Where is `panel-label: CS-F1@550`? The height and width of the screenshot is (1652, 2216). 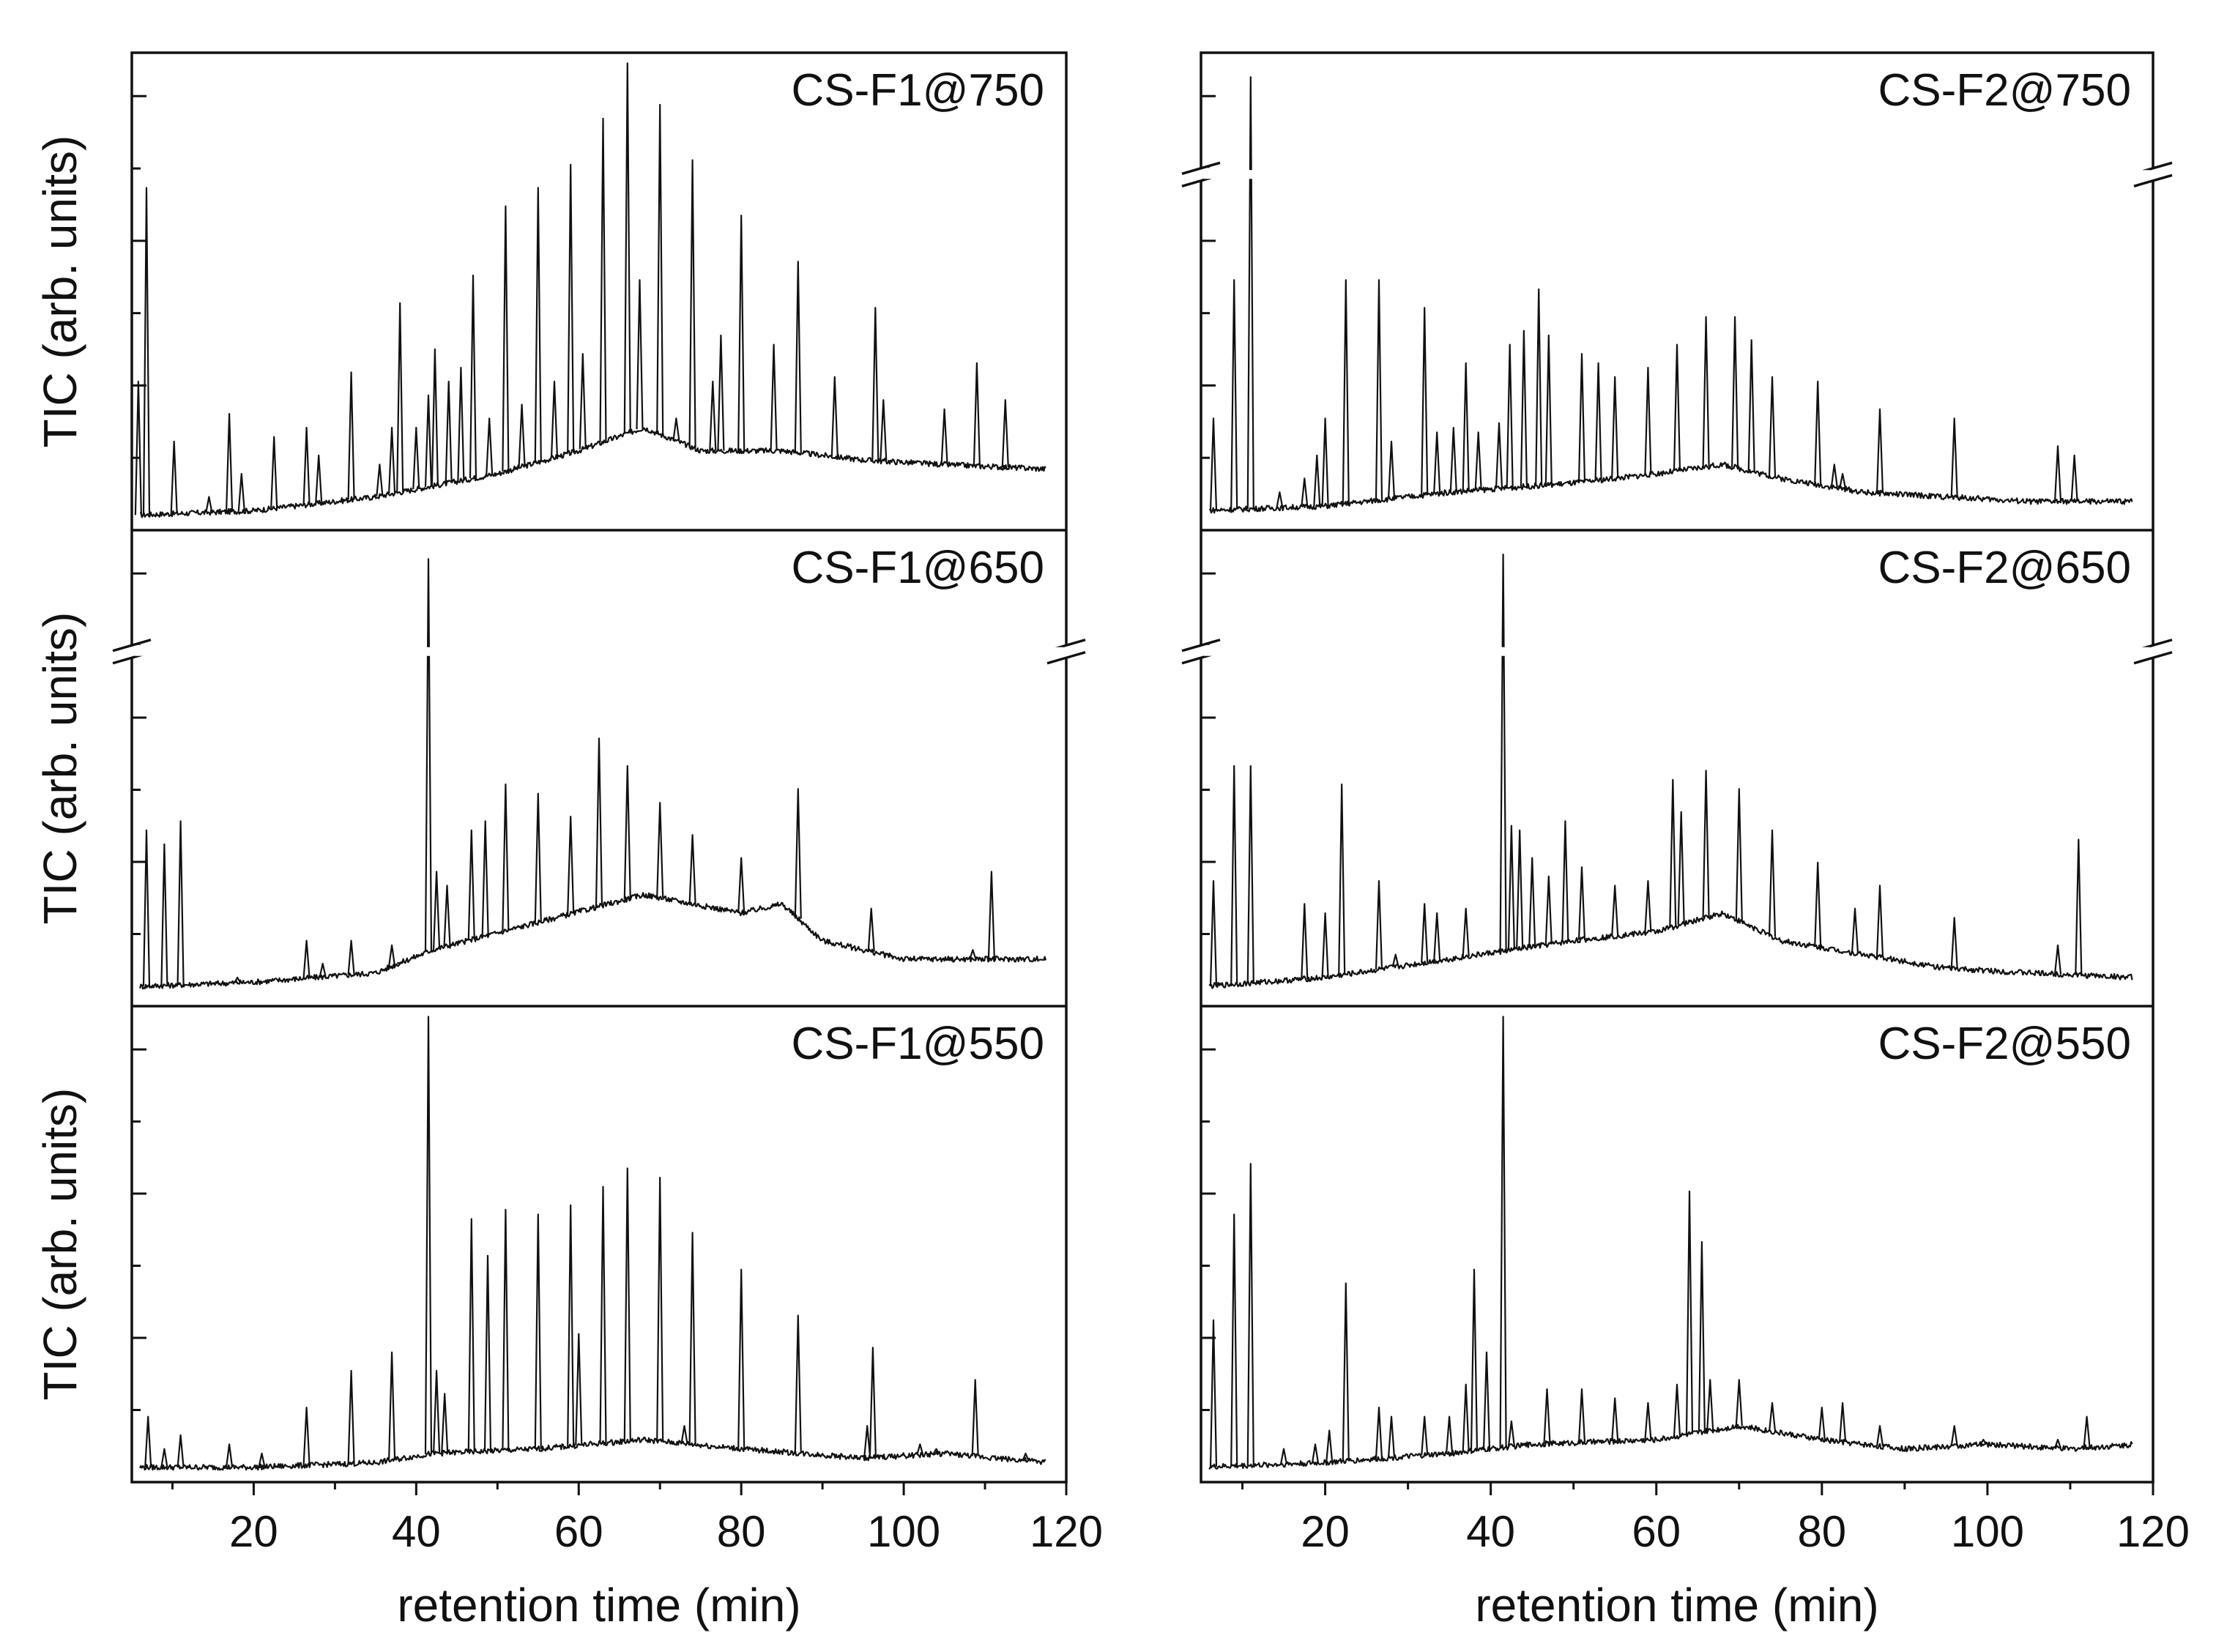
panel-label: CS-F1@550 is located at coordinates (918, 1044).